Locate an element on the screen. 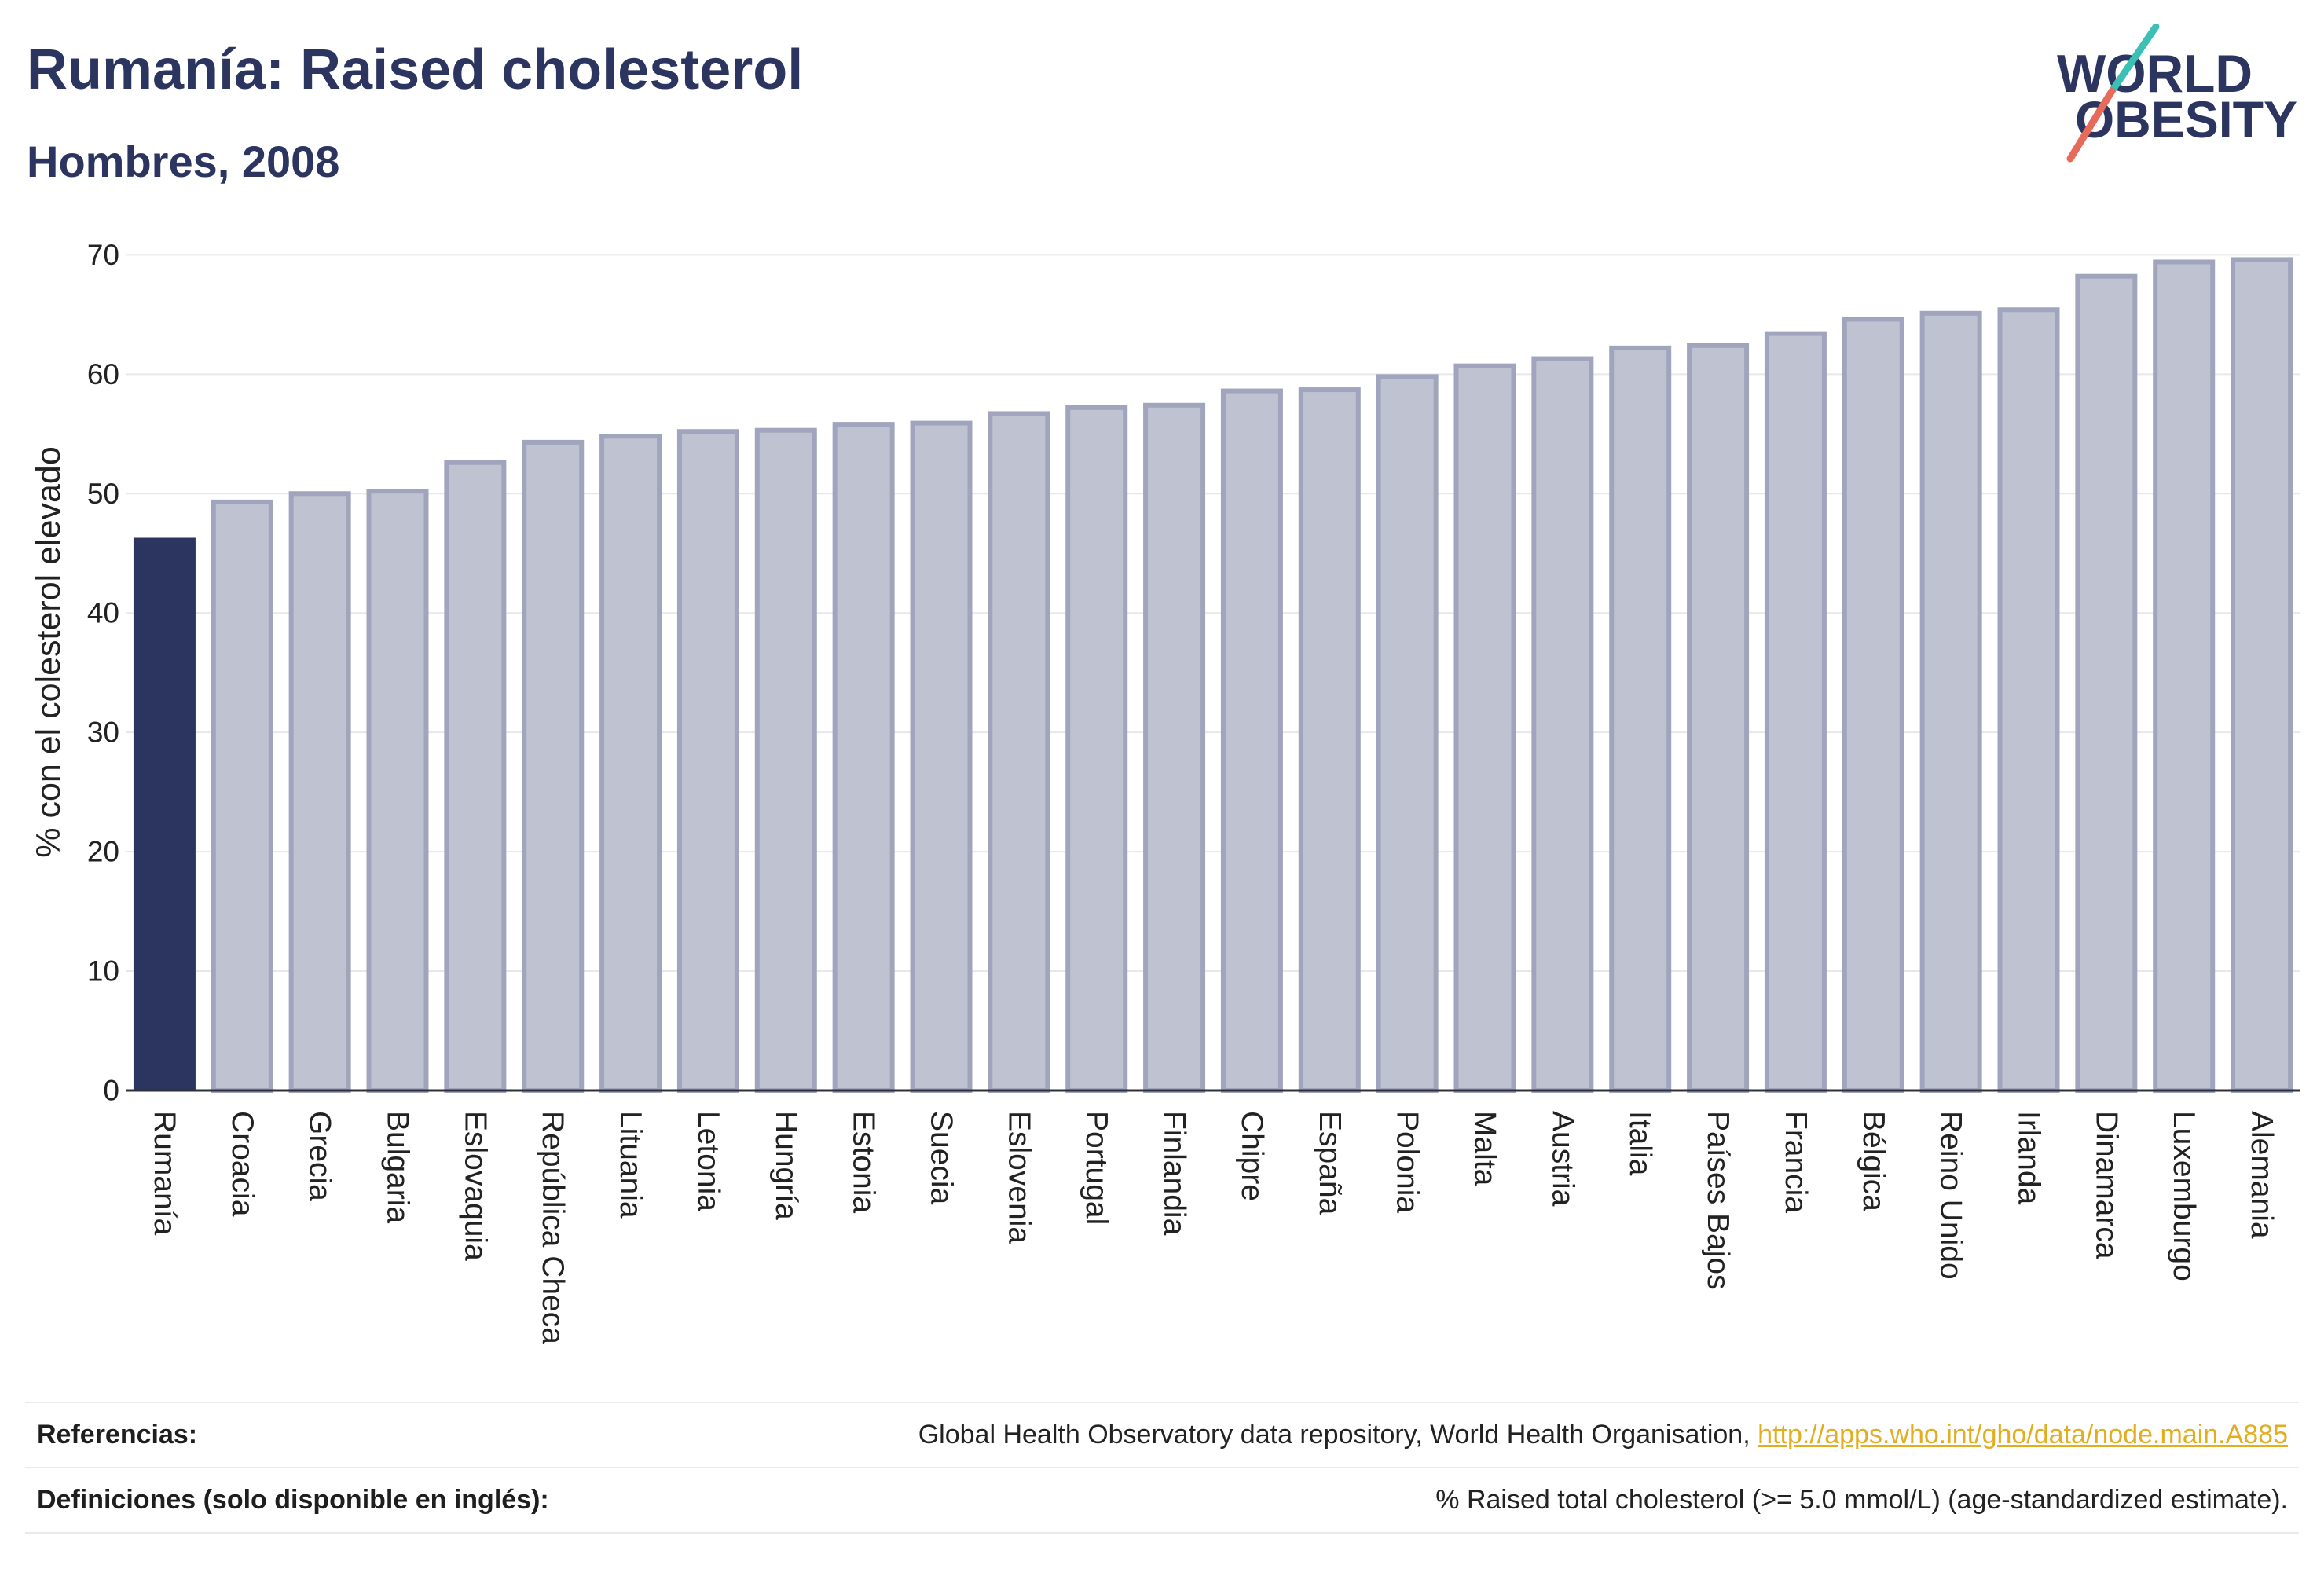 The image size is (2324, 1576). y-axis-title: % con el colesterol elevado is located at coordinates (49, 651).